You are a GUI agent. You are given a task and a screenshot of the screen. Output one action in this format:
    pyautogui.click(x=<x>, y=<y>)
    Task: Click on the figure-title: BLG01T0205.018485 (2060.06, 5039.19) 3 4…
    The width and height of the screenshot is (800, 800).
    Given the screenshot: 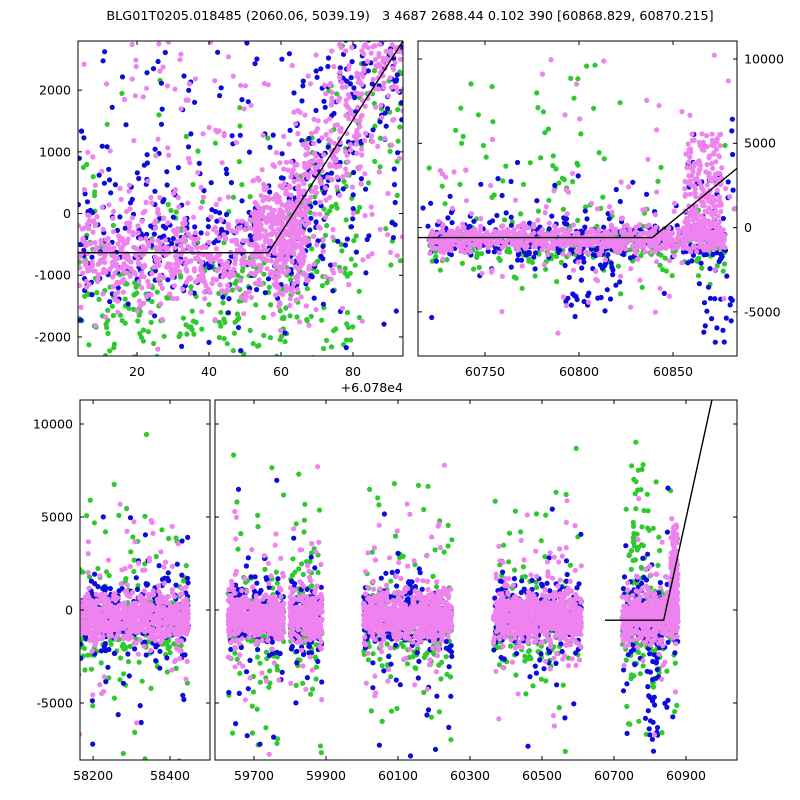 What is the action you would take?
    pyautogui.click(x=410, y=16)
    